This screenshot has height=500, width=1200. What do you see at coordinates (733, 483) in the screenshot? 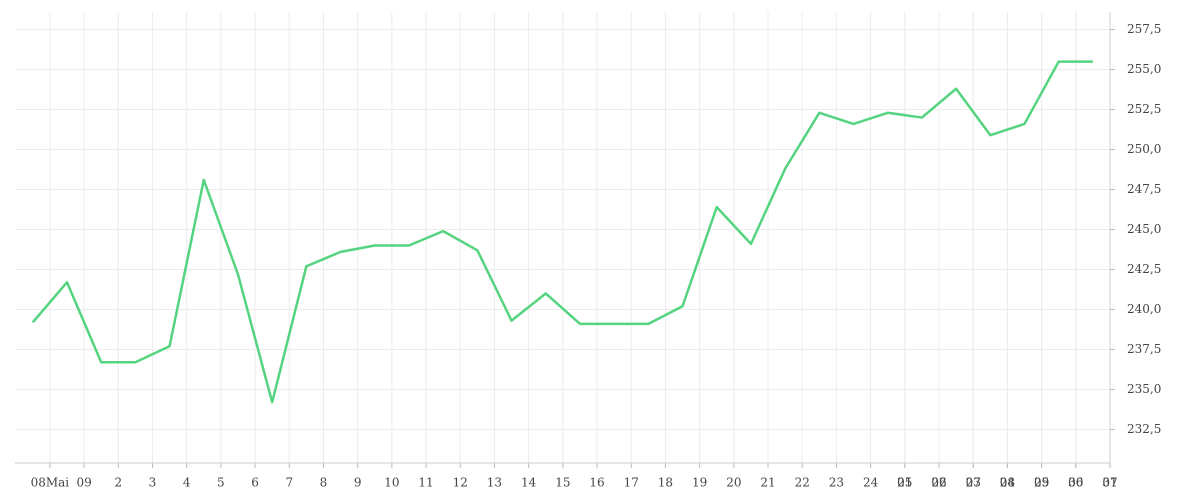
I see `x-tick-label: 20` at bounding box center [733, 483].